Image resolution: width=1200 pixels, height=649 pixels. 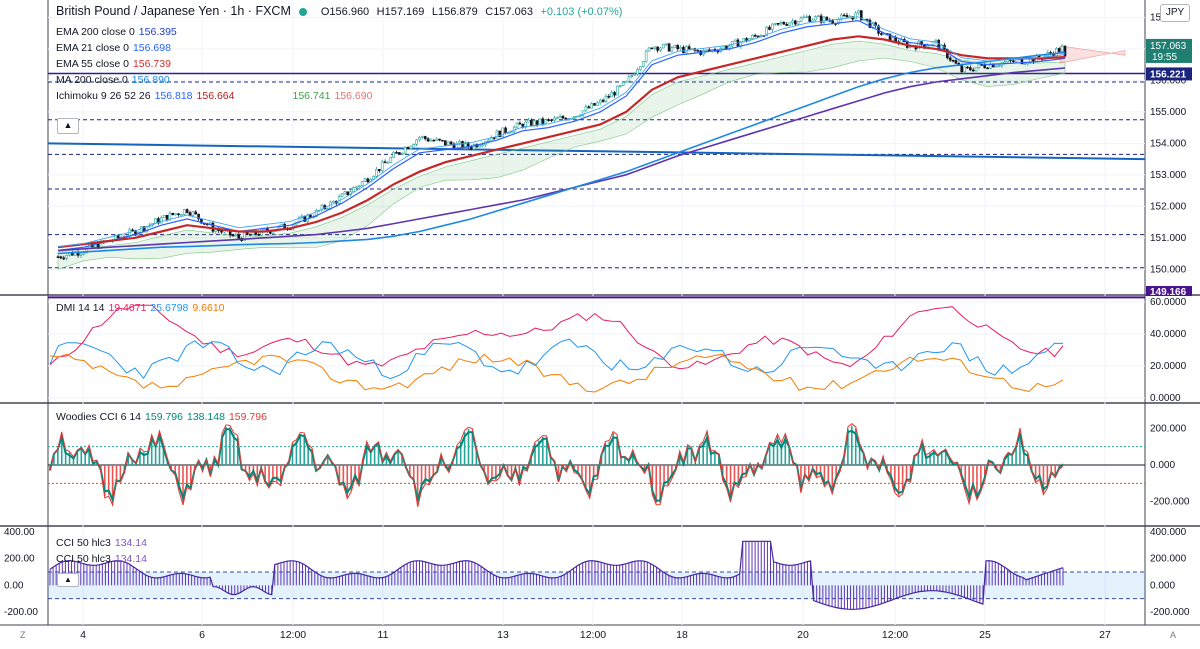 I want to click on symbol-title: British Pound / Japanese Yen · 1h · FXCM, so click(x=173, y=11).